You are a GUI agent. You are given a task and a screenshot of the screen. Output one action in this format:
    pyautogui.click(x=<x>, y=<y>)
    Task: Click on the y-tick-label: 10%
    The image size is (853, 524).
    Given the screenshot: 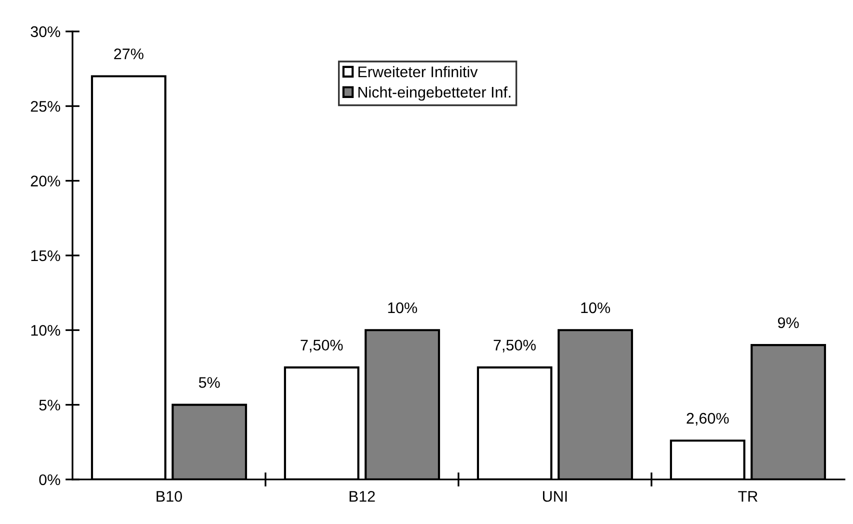 What is the action you would take?
    pyautogui.click(x=45, y=330)
    